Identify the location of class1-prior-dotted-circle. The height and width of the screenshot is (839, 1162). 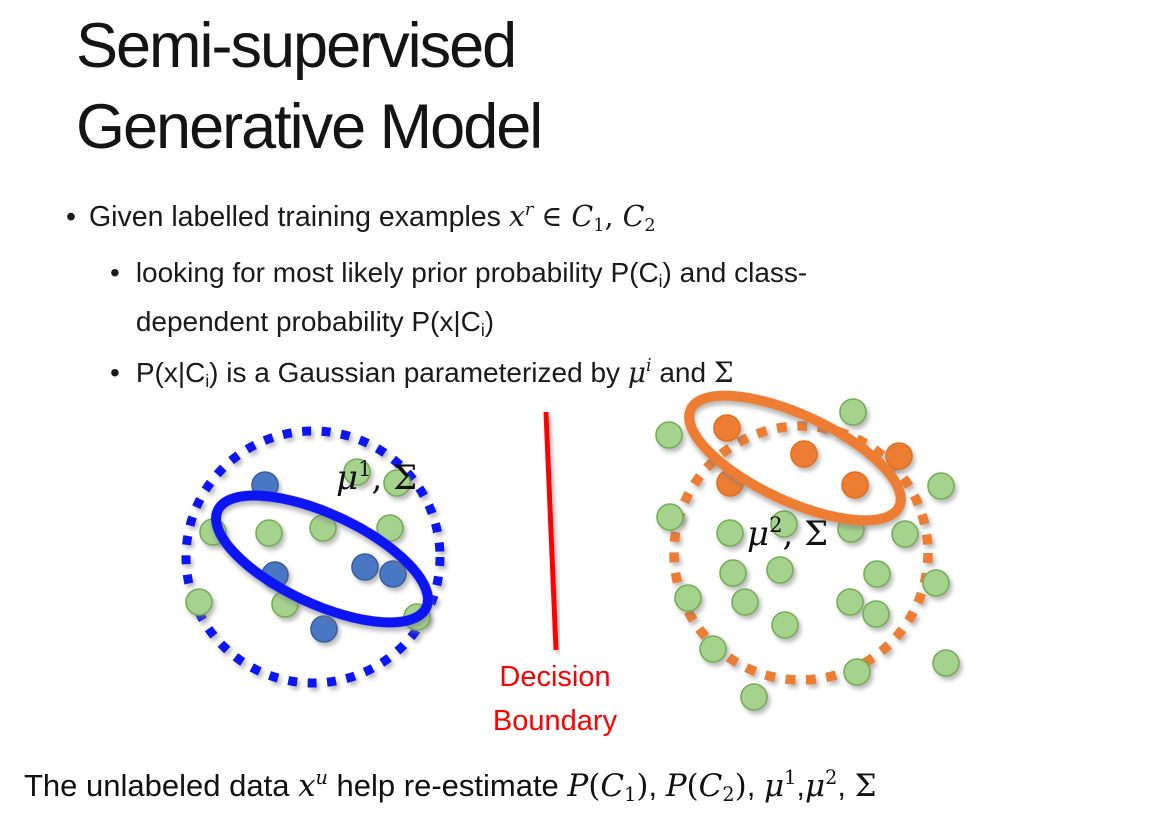
(313, 557).